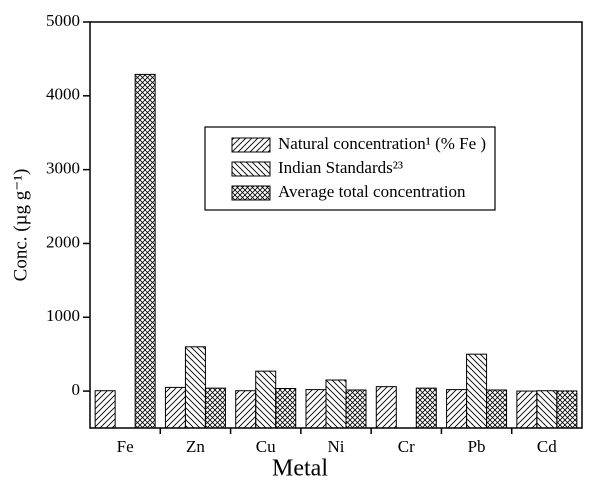 The height and width of the screenshot is (487, 595). Describe the element at coordinates (266, 446) in the screenshot. I see `x-tick-label: Cu` at that location.